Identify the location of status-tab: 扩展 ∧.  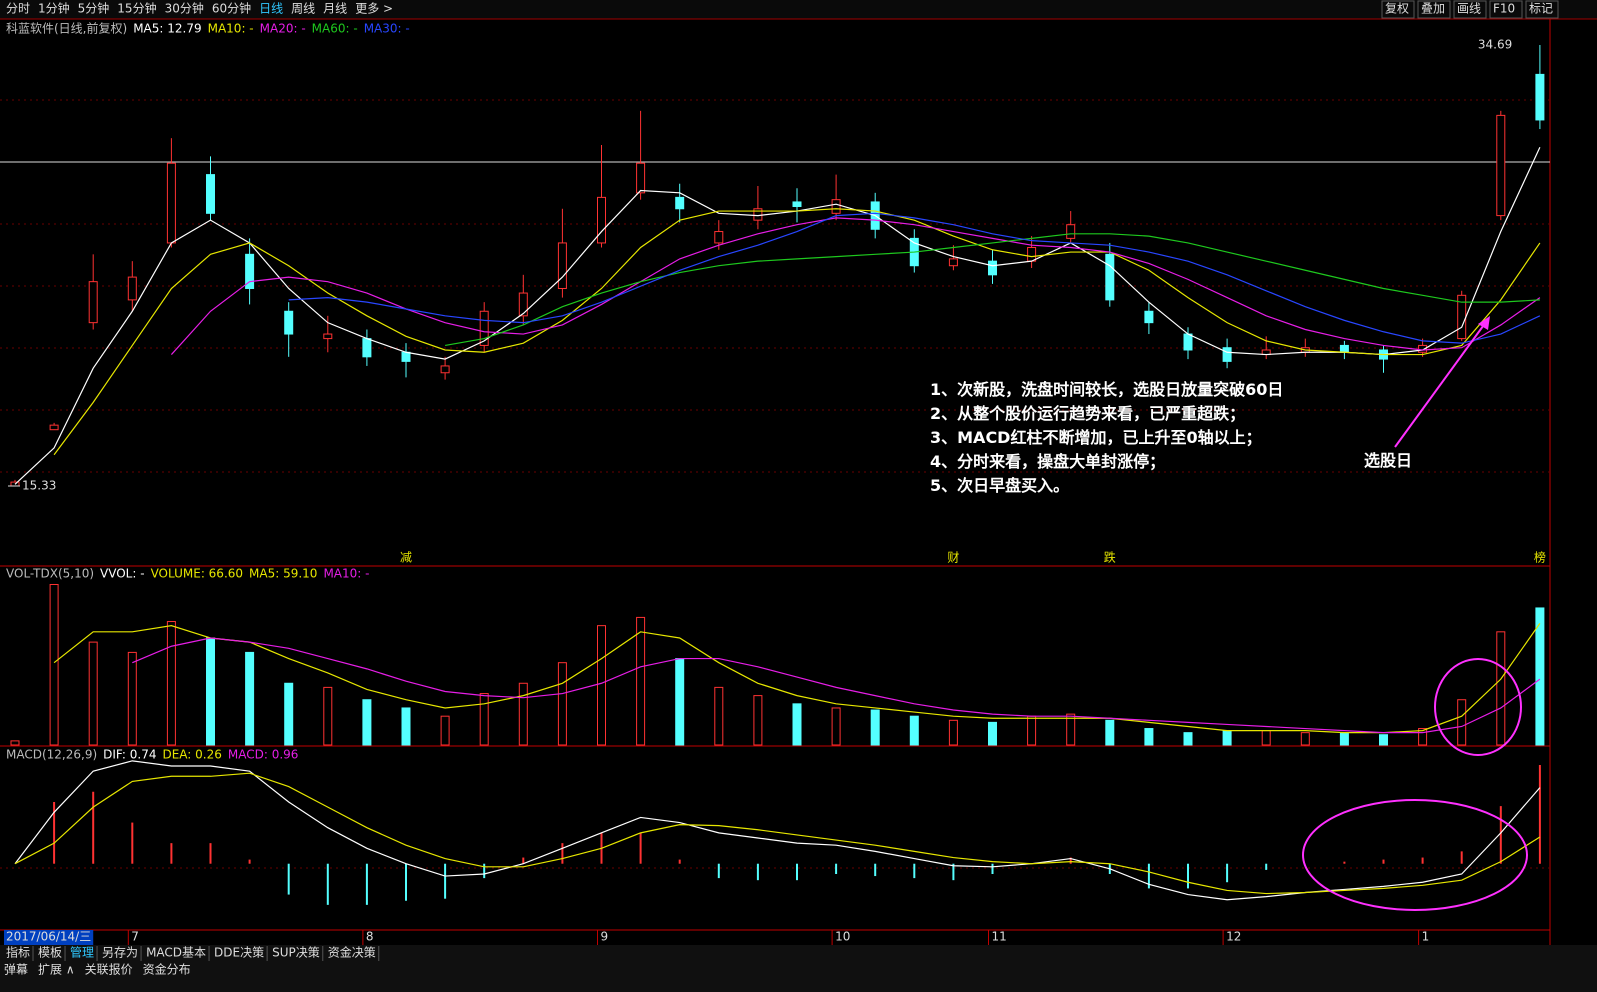
(56, 970).